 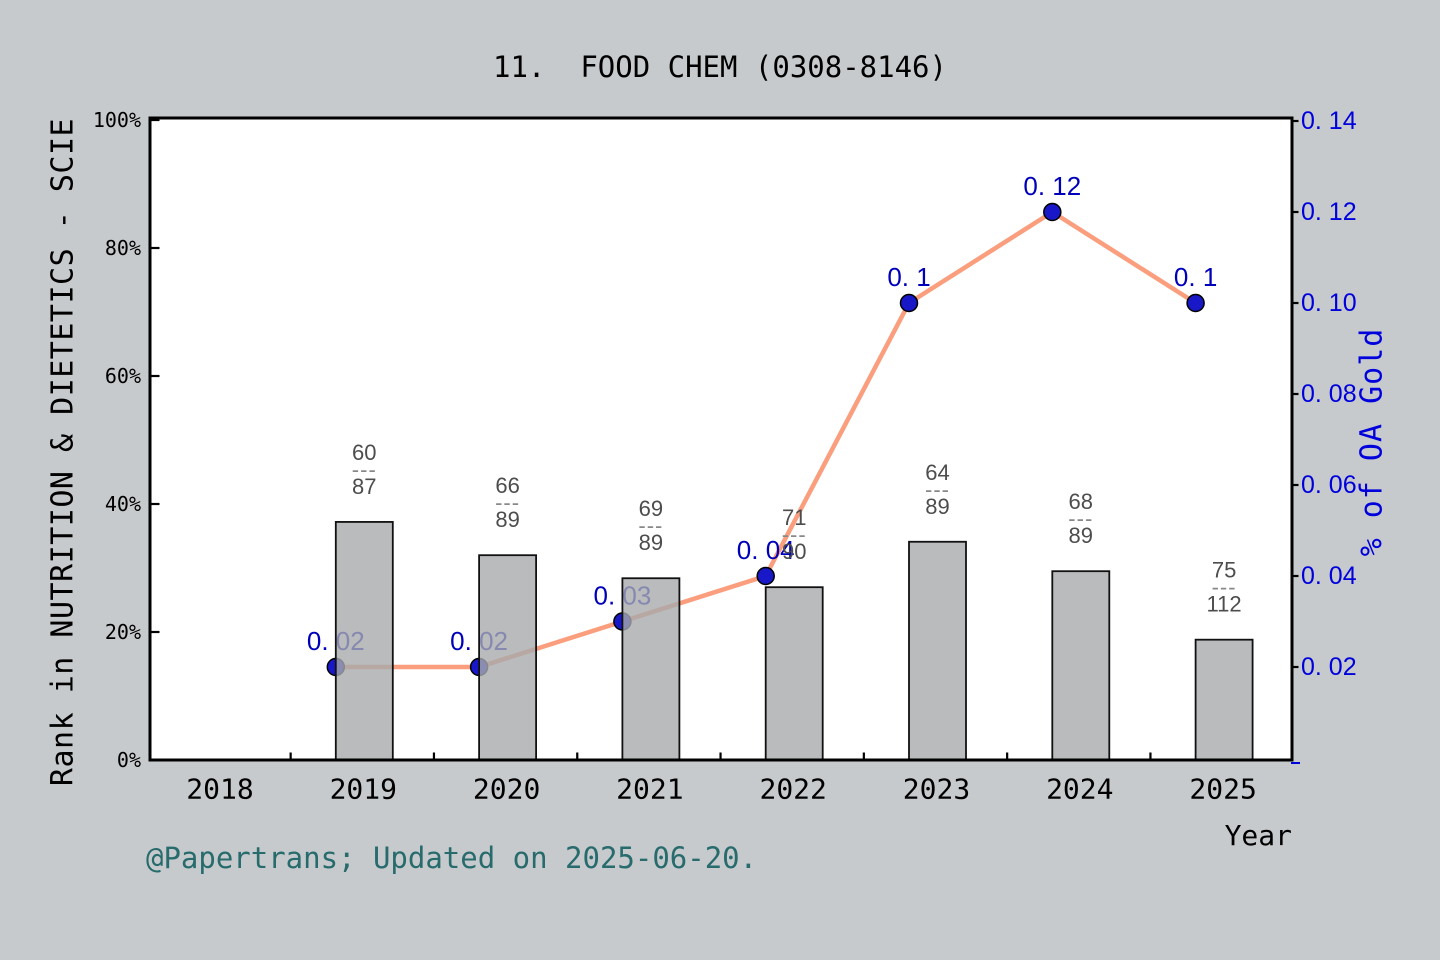 What do you see at coordinates (1329, 394) in the screenshot?
I see `right-tick-label-0.08: 0. 08` at bounding box center [1329, 394].